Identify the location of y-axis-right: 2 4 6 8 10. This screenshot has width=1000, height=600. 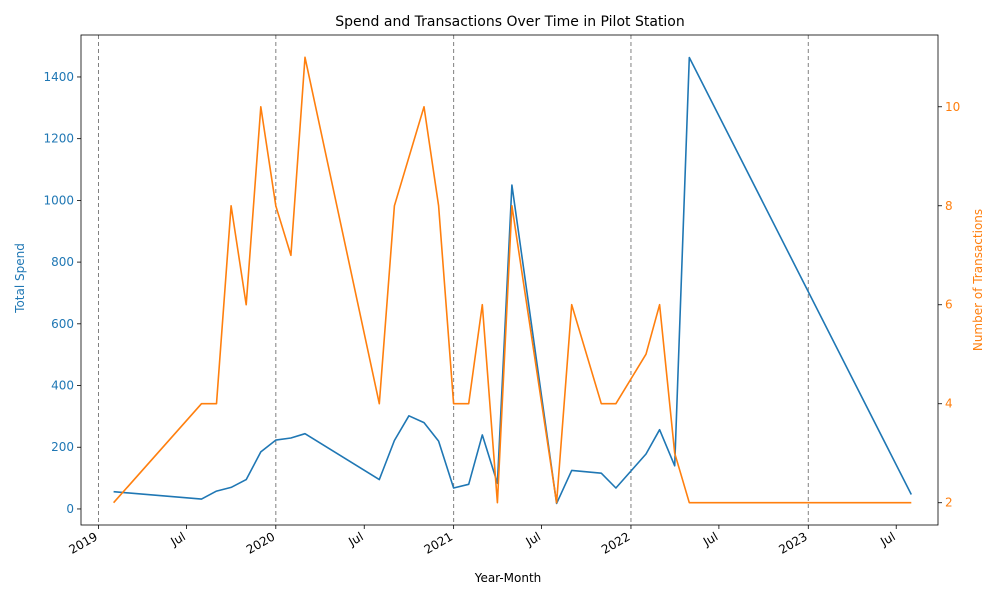
(949, 305).